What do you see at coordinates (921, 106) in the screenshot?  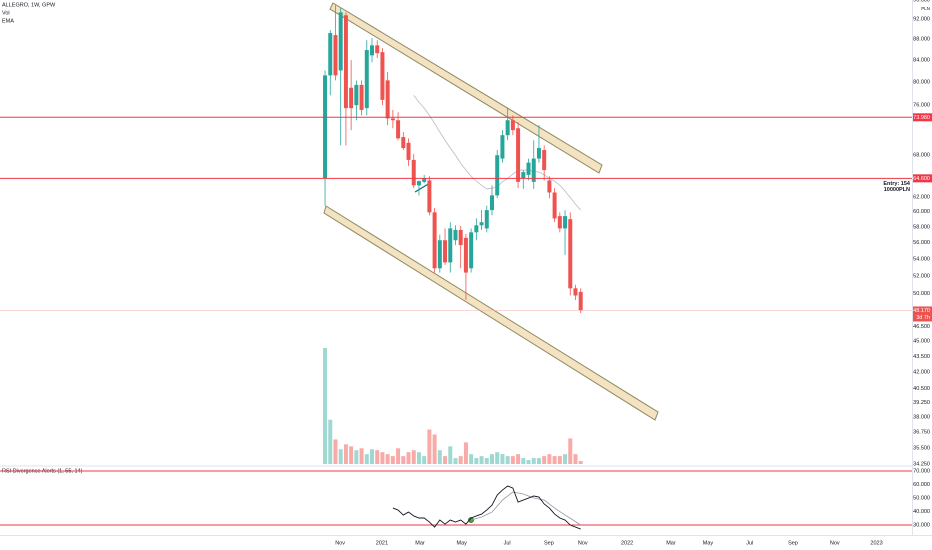 I see `y-tick-label: 76.000` at bounding box center [921, 106].